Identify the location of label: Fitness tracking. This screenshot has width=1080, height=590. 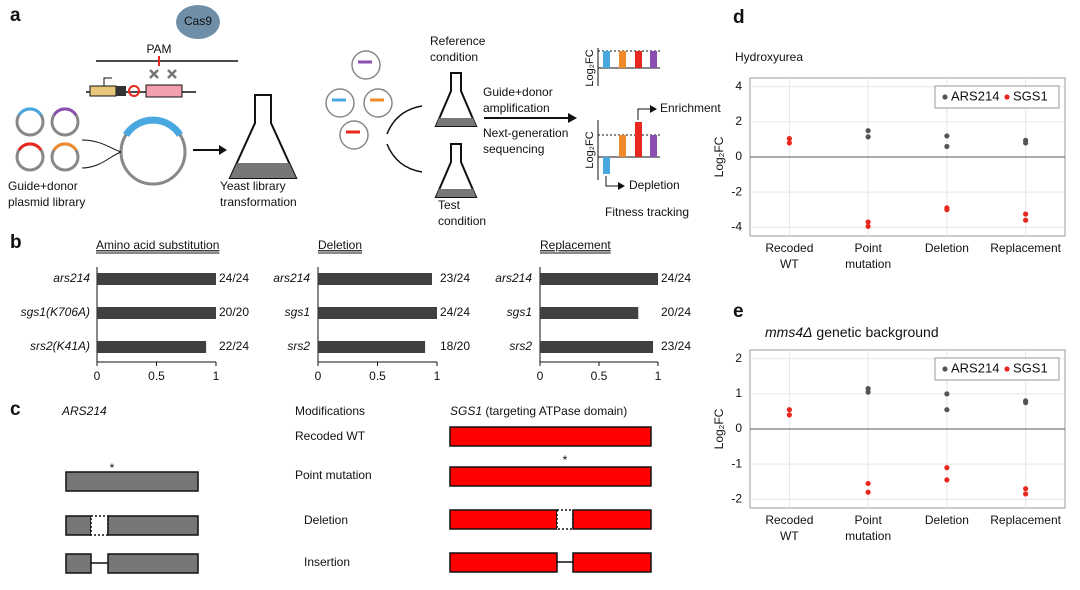
(647, 212).